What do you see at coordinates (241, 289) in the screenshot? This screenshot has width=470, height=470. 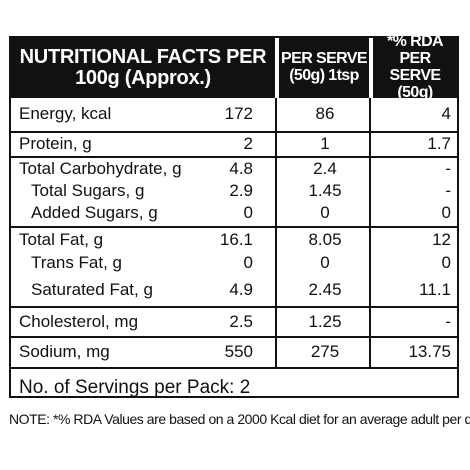 I see `row-sat-fat-per100: 4.9` at bounding box center [241, 289].